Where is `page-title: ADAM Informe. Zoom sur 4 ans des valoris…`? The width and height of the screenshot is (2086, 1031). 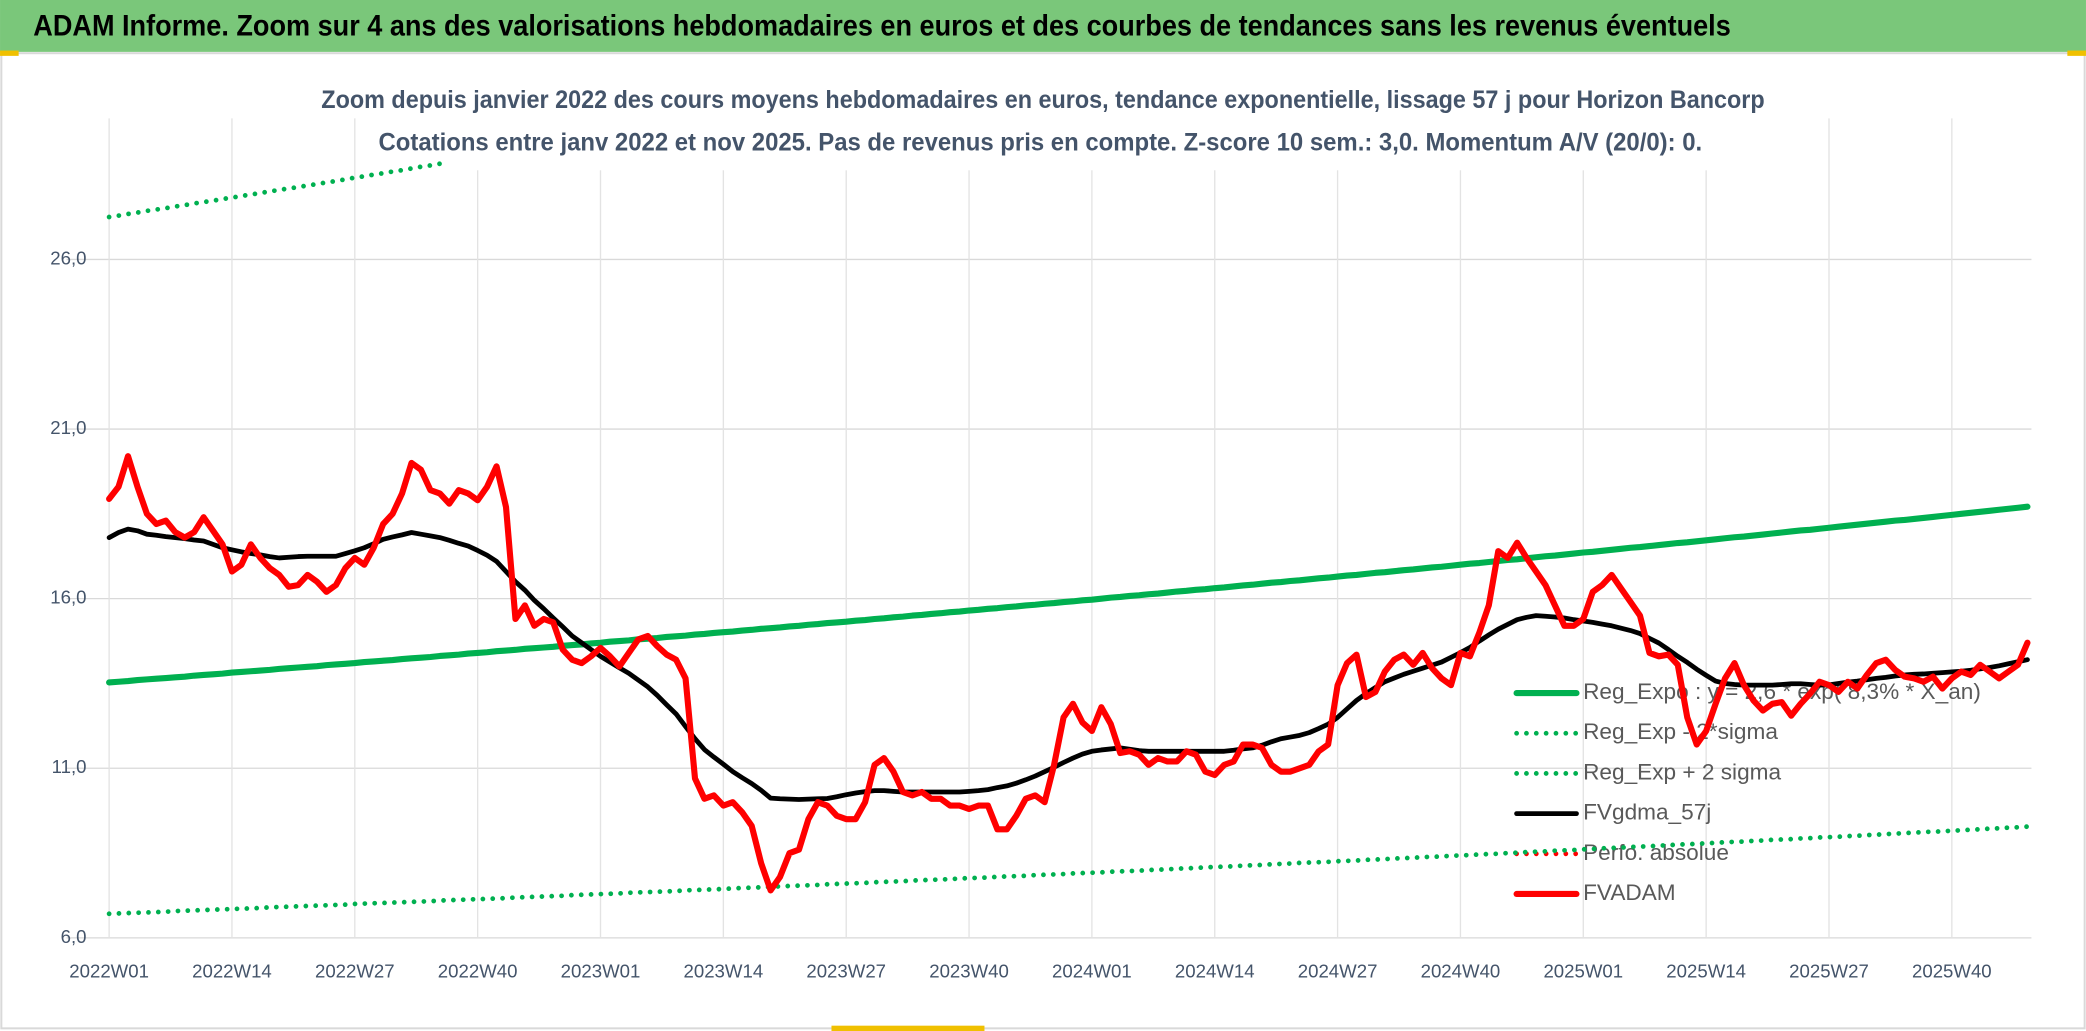
page-title: ADAM Informe. Zoom sur 4 ans des valoris… is located at coordinates (881, 27).